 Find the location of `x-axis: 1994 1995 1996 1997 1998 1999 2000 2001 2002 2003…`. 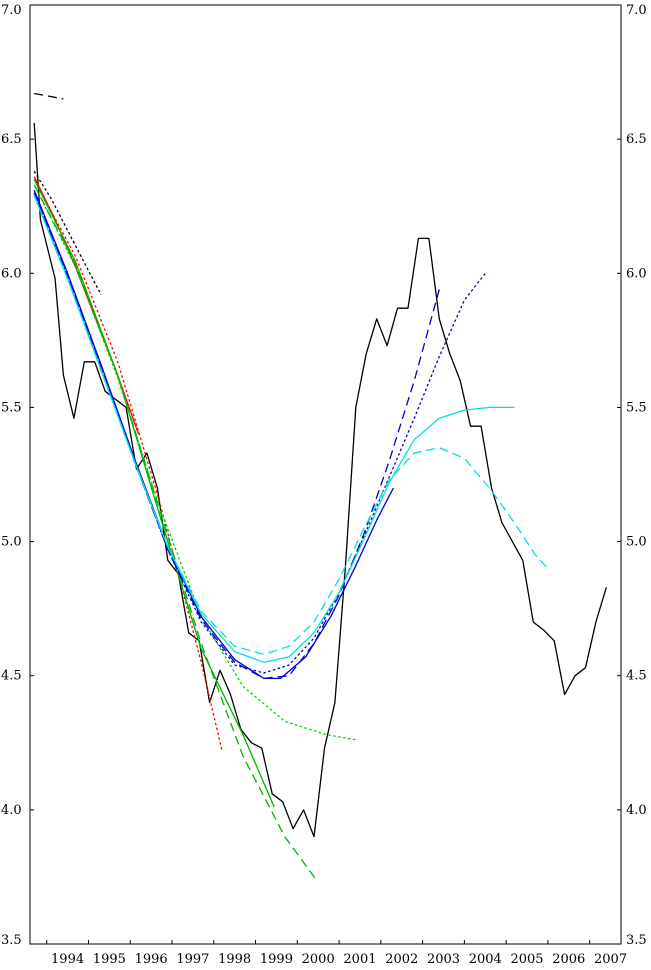

x-axis: 1994 1995 1996 1997 1998 1999 2000 2001 2002 2003… is located at coordinates (336, 953).